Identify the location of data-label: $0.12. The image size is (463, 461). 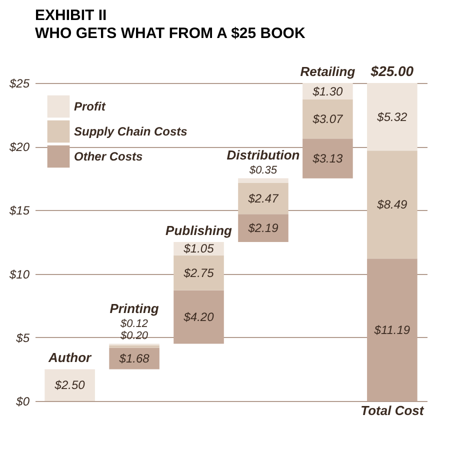
(134, 324).